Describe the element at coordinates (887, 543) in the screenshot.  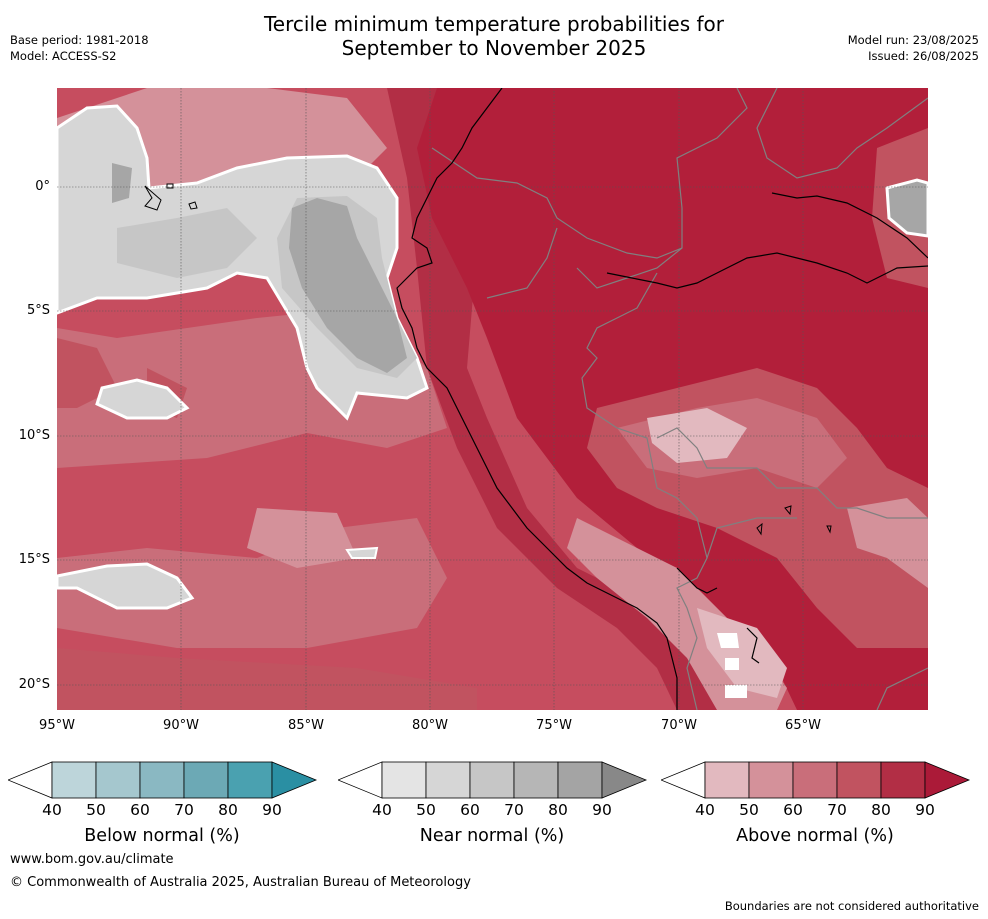
I see `land-patch-east` at that location.